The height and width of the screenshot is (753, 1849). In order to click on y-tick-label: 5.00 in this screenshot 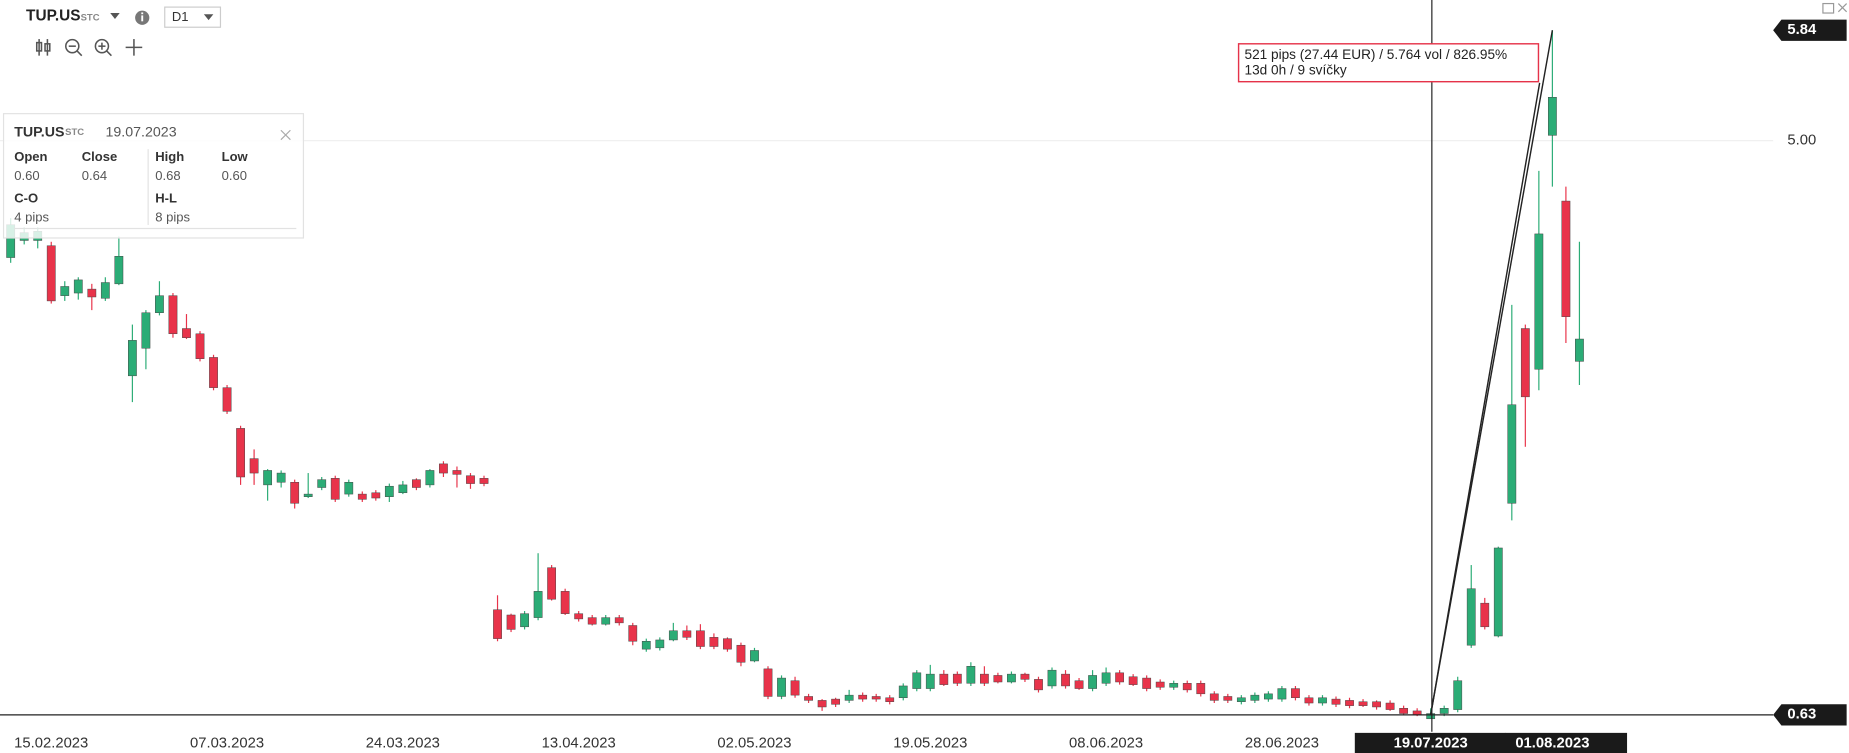, I will do `click(1801, 141)`.